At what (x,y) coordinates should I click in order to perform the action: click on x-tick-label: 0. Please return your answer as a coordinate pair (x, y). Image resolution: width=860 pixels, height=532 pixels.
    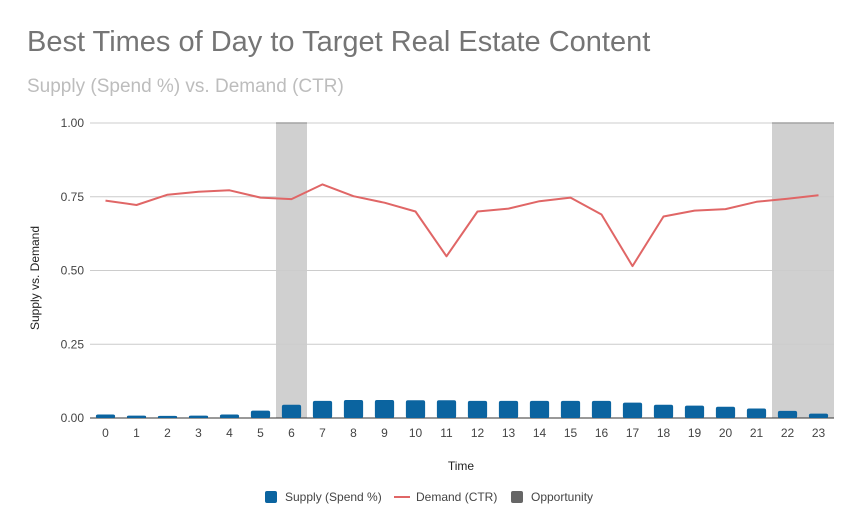
    Looking at the image, I should click on (105, 433).